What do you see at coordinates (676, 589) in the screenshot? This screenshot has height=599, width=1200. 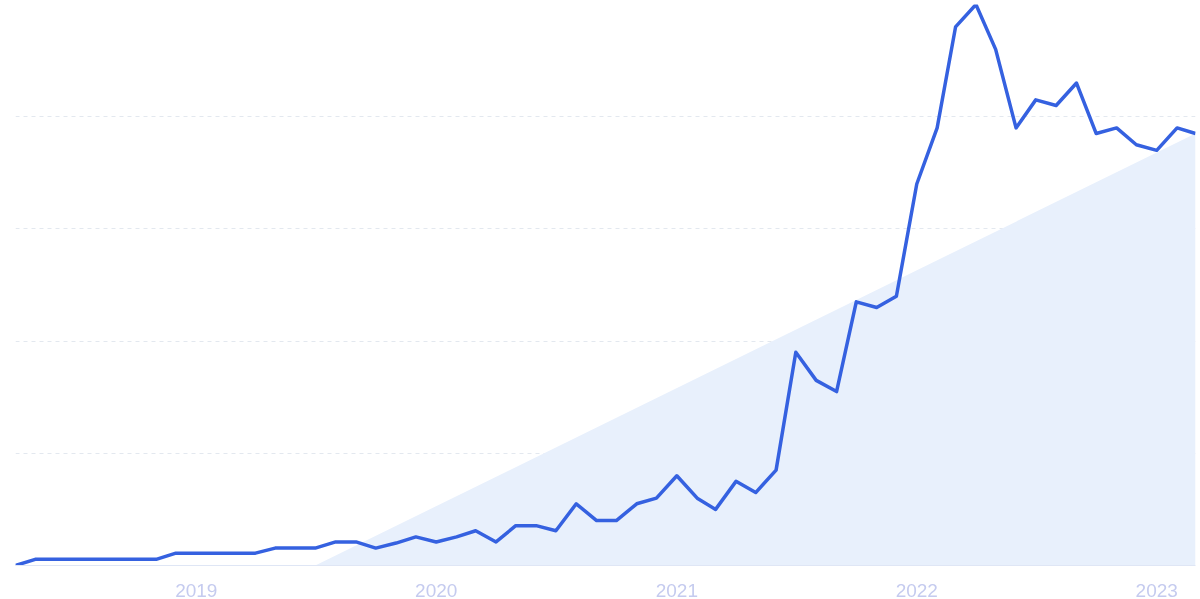 I see `x-tick-label: 2021` at bounding box center [676, 589].